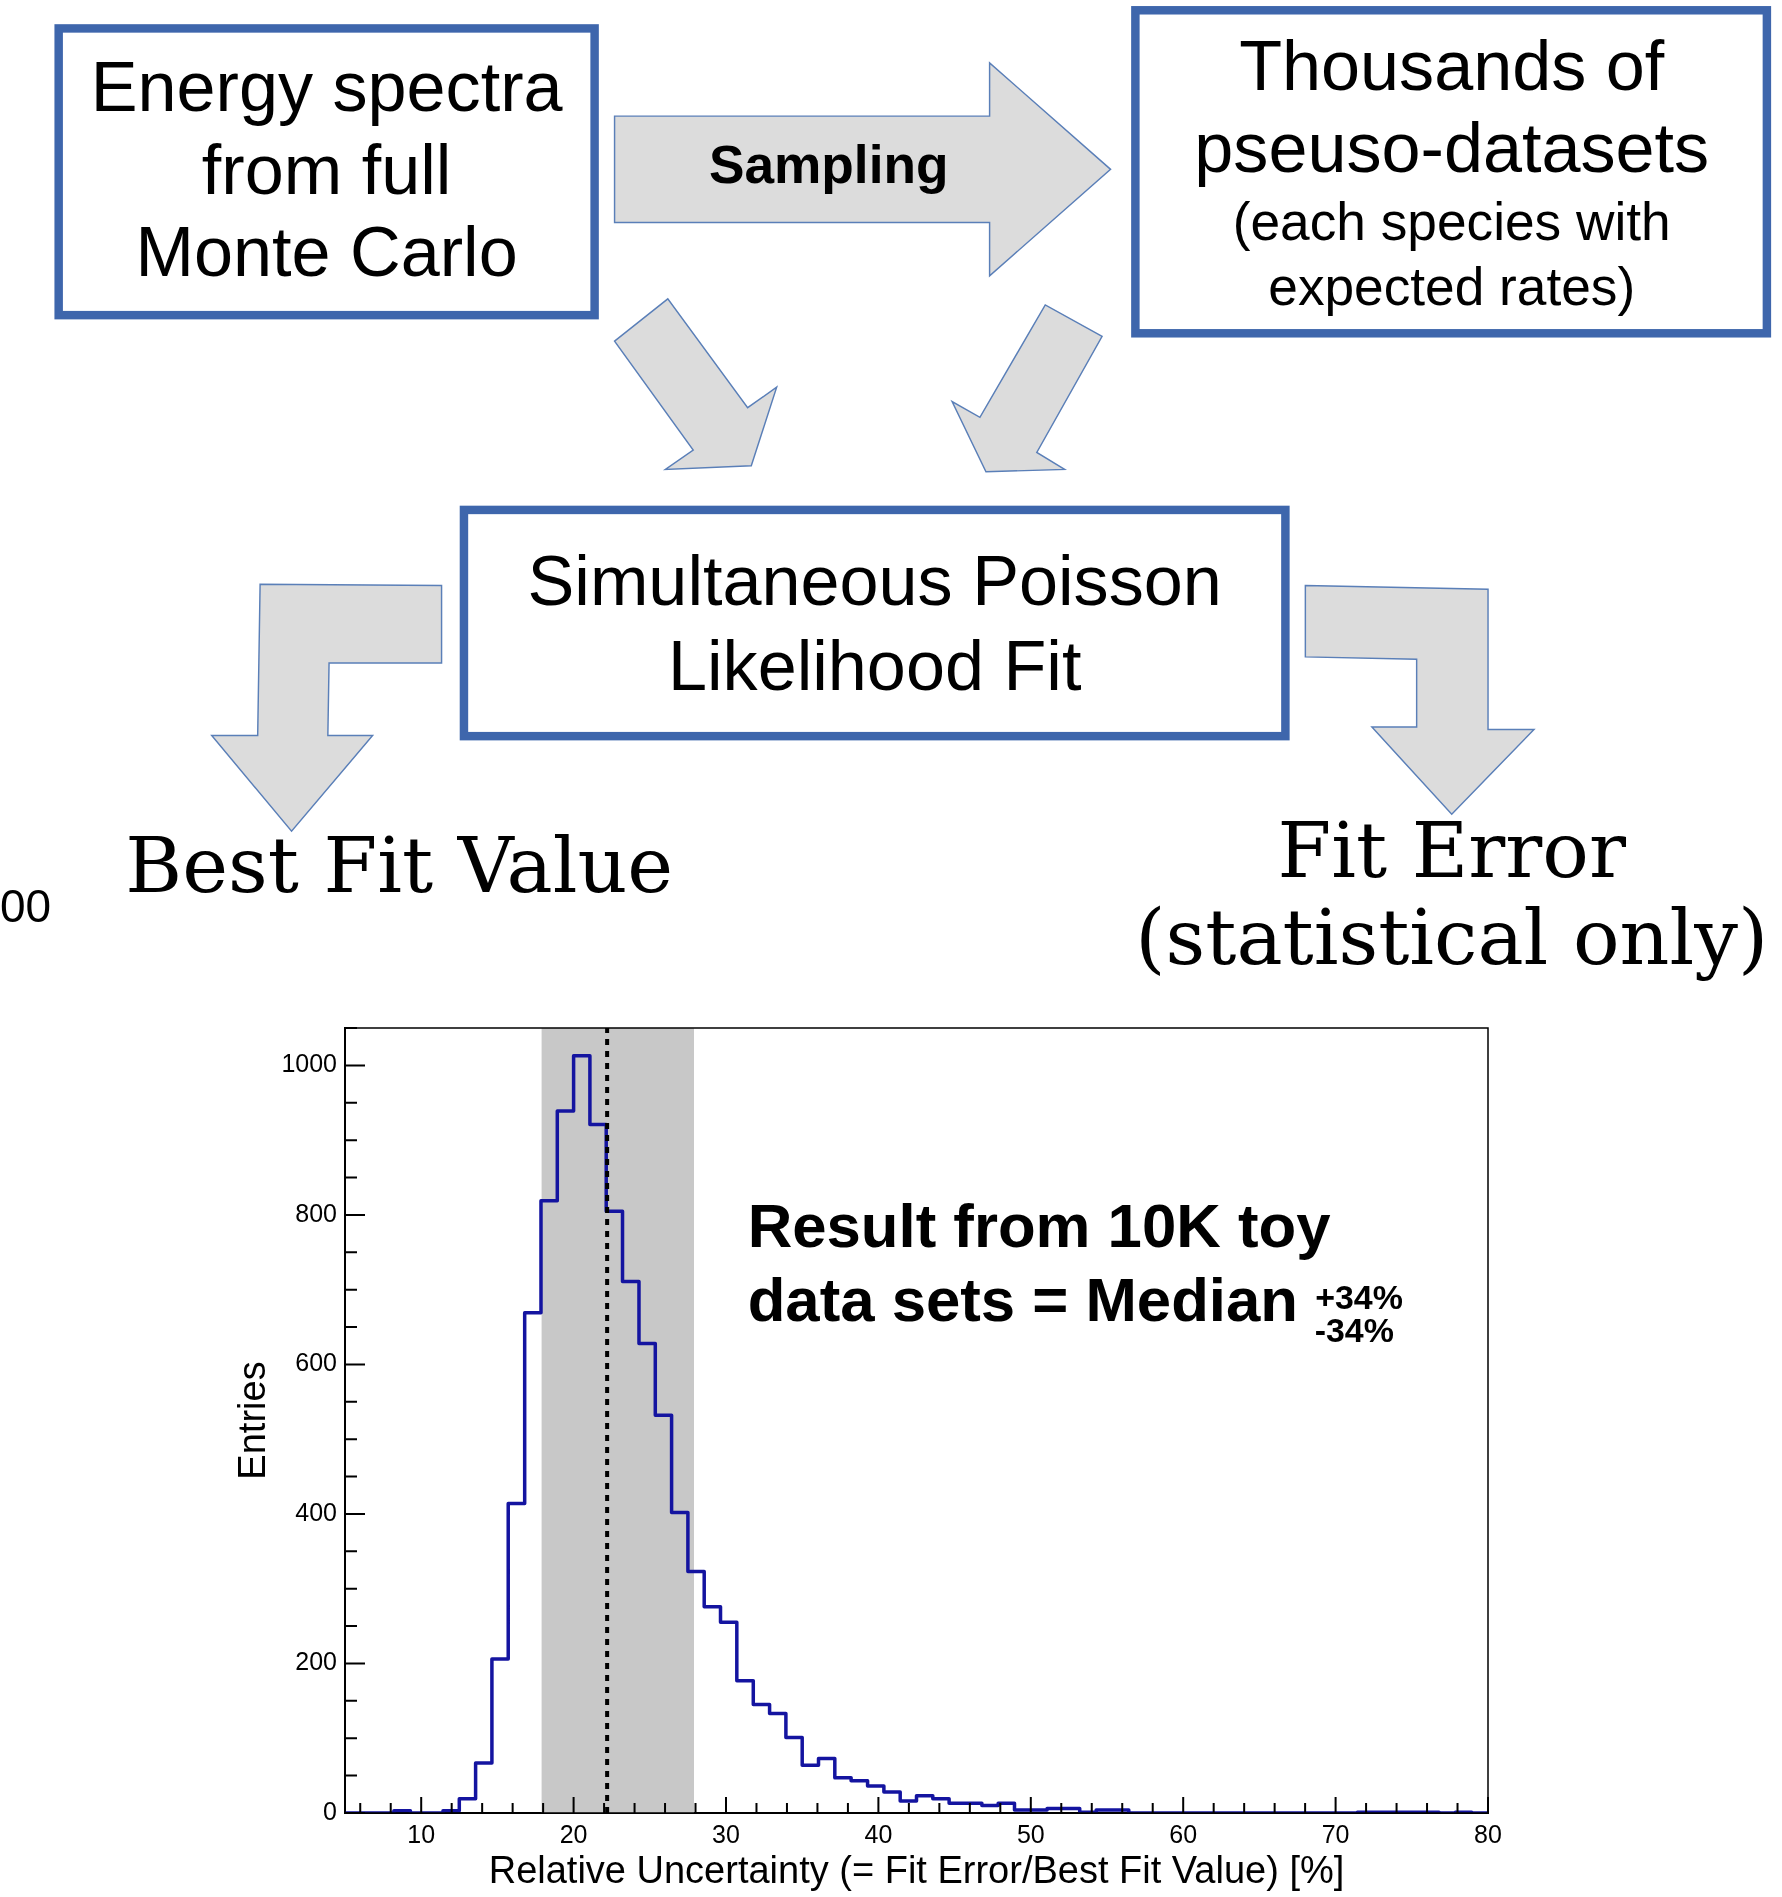  What do you see at coordinates (309, 1063) in the screenshot?
I see `y-tick-label: 1000` at bounding box center [309, 1063].